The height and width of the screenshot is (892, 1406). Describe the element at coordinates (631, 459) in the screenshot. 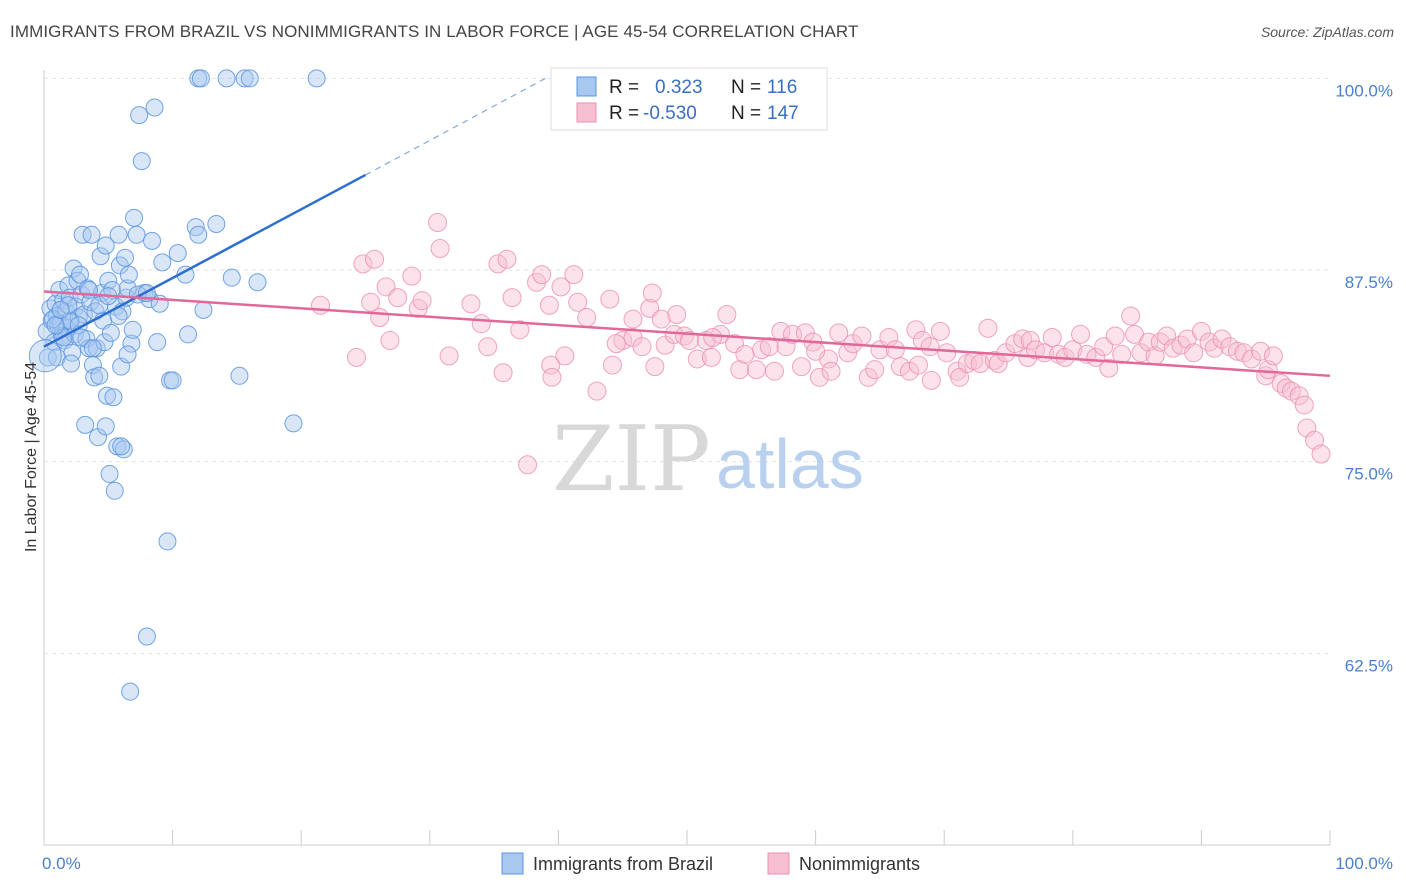

I see `watermark-zip: ZIP` at that location.